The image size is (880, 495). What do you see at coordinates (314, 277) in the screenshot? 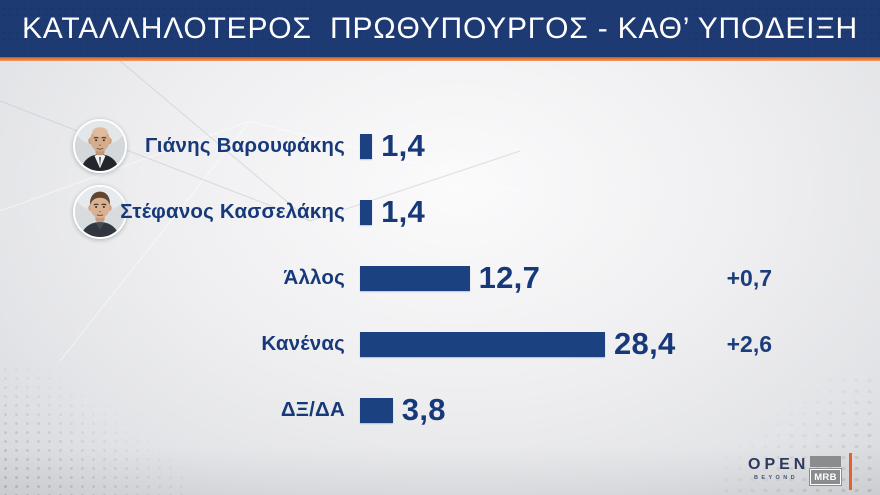
I see `category-label: Άλλος` at bounding box center [314, 277].